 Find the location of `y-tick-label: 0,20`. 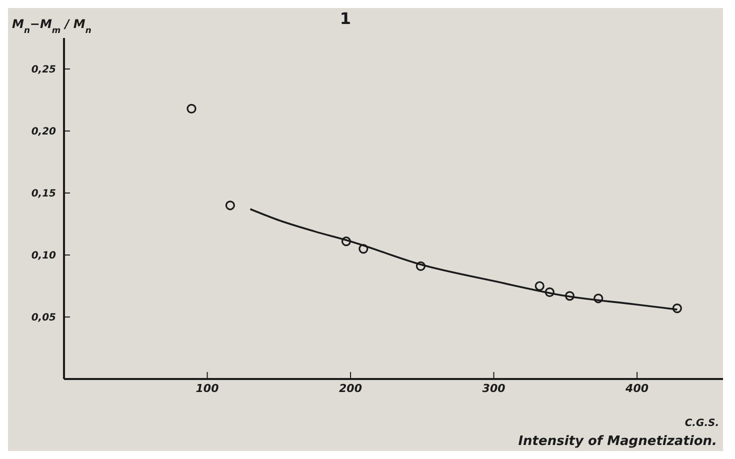

y-tick-label: 0,20 is located at coordinates (43, 132).